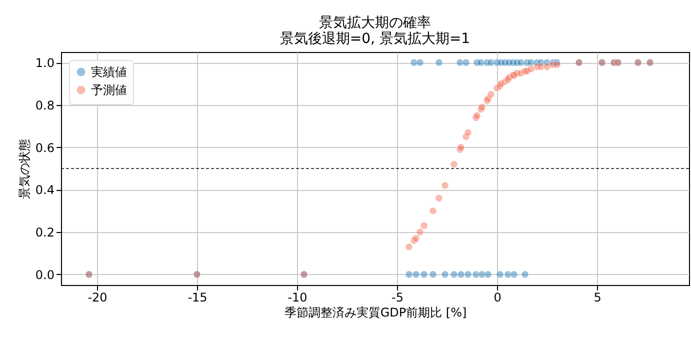  I want to click on x-tick-label: -5, so click(398, 297).